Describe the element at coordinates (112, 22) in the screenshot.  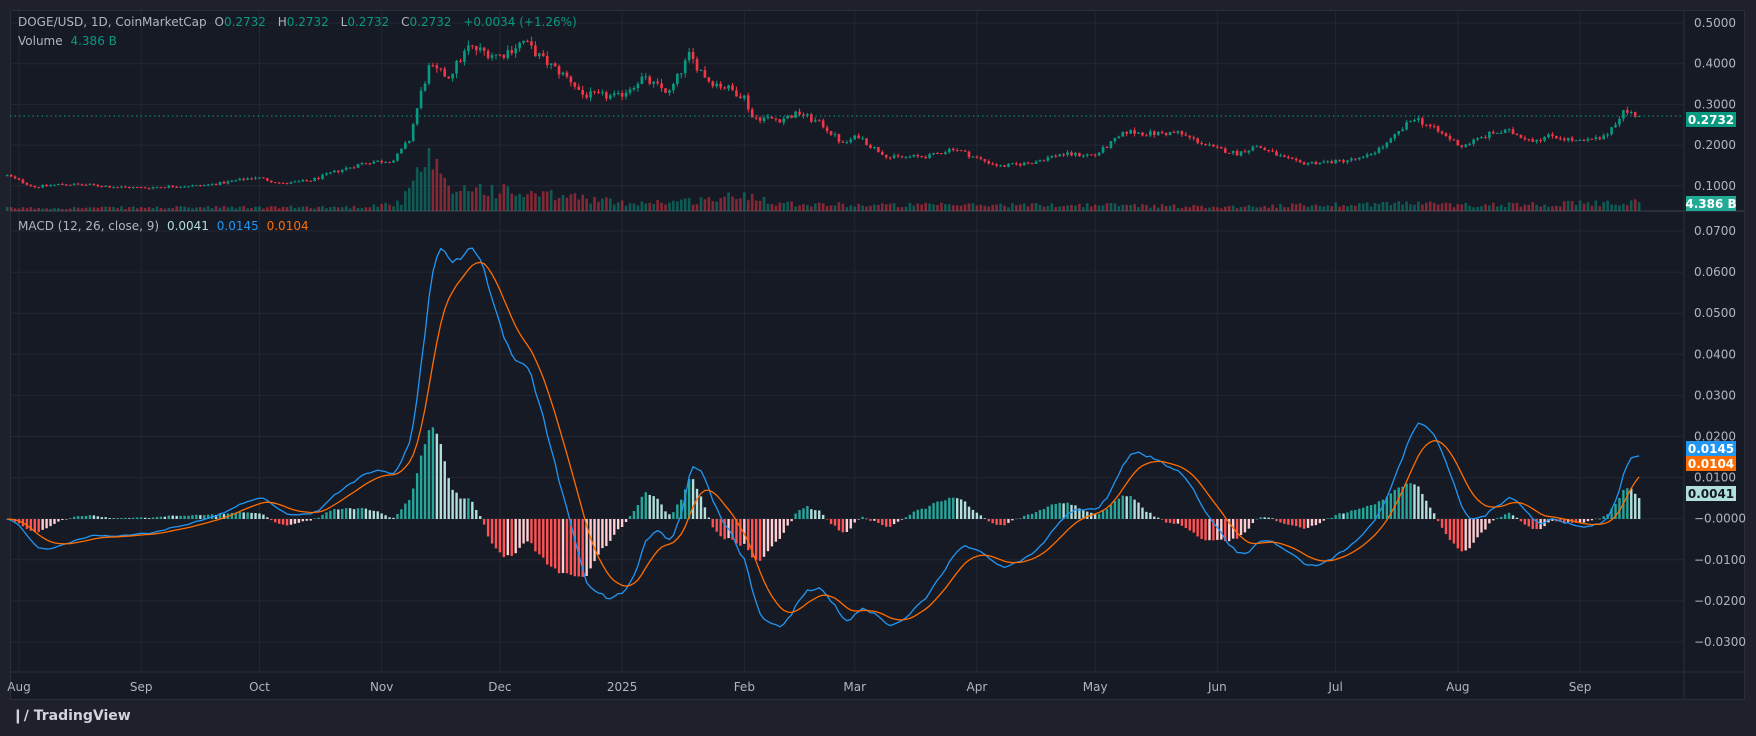
I see `symbol-title: DOGE/USD, 1D, CoinMarketCap` at that location.